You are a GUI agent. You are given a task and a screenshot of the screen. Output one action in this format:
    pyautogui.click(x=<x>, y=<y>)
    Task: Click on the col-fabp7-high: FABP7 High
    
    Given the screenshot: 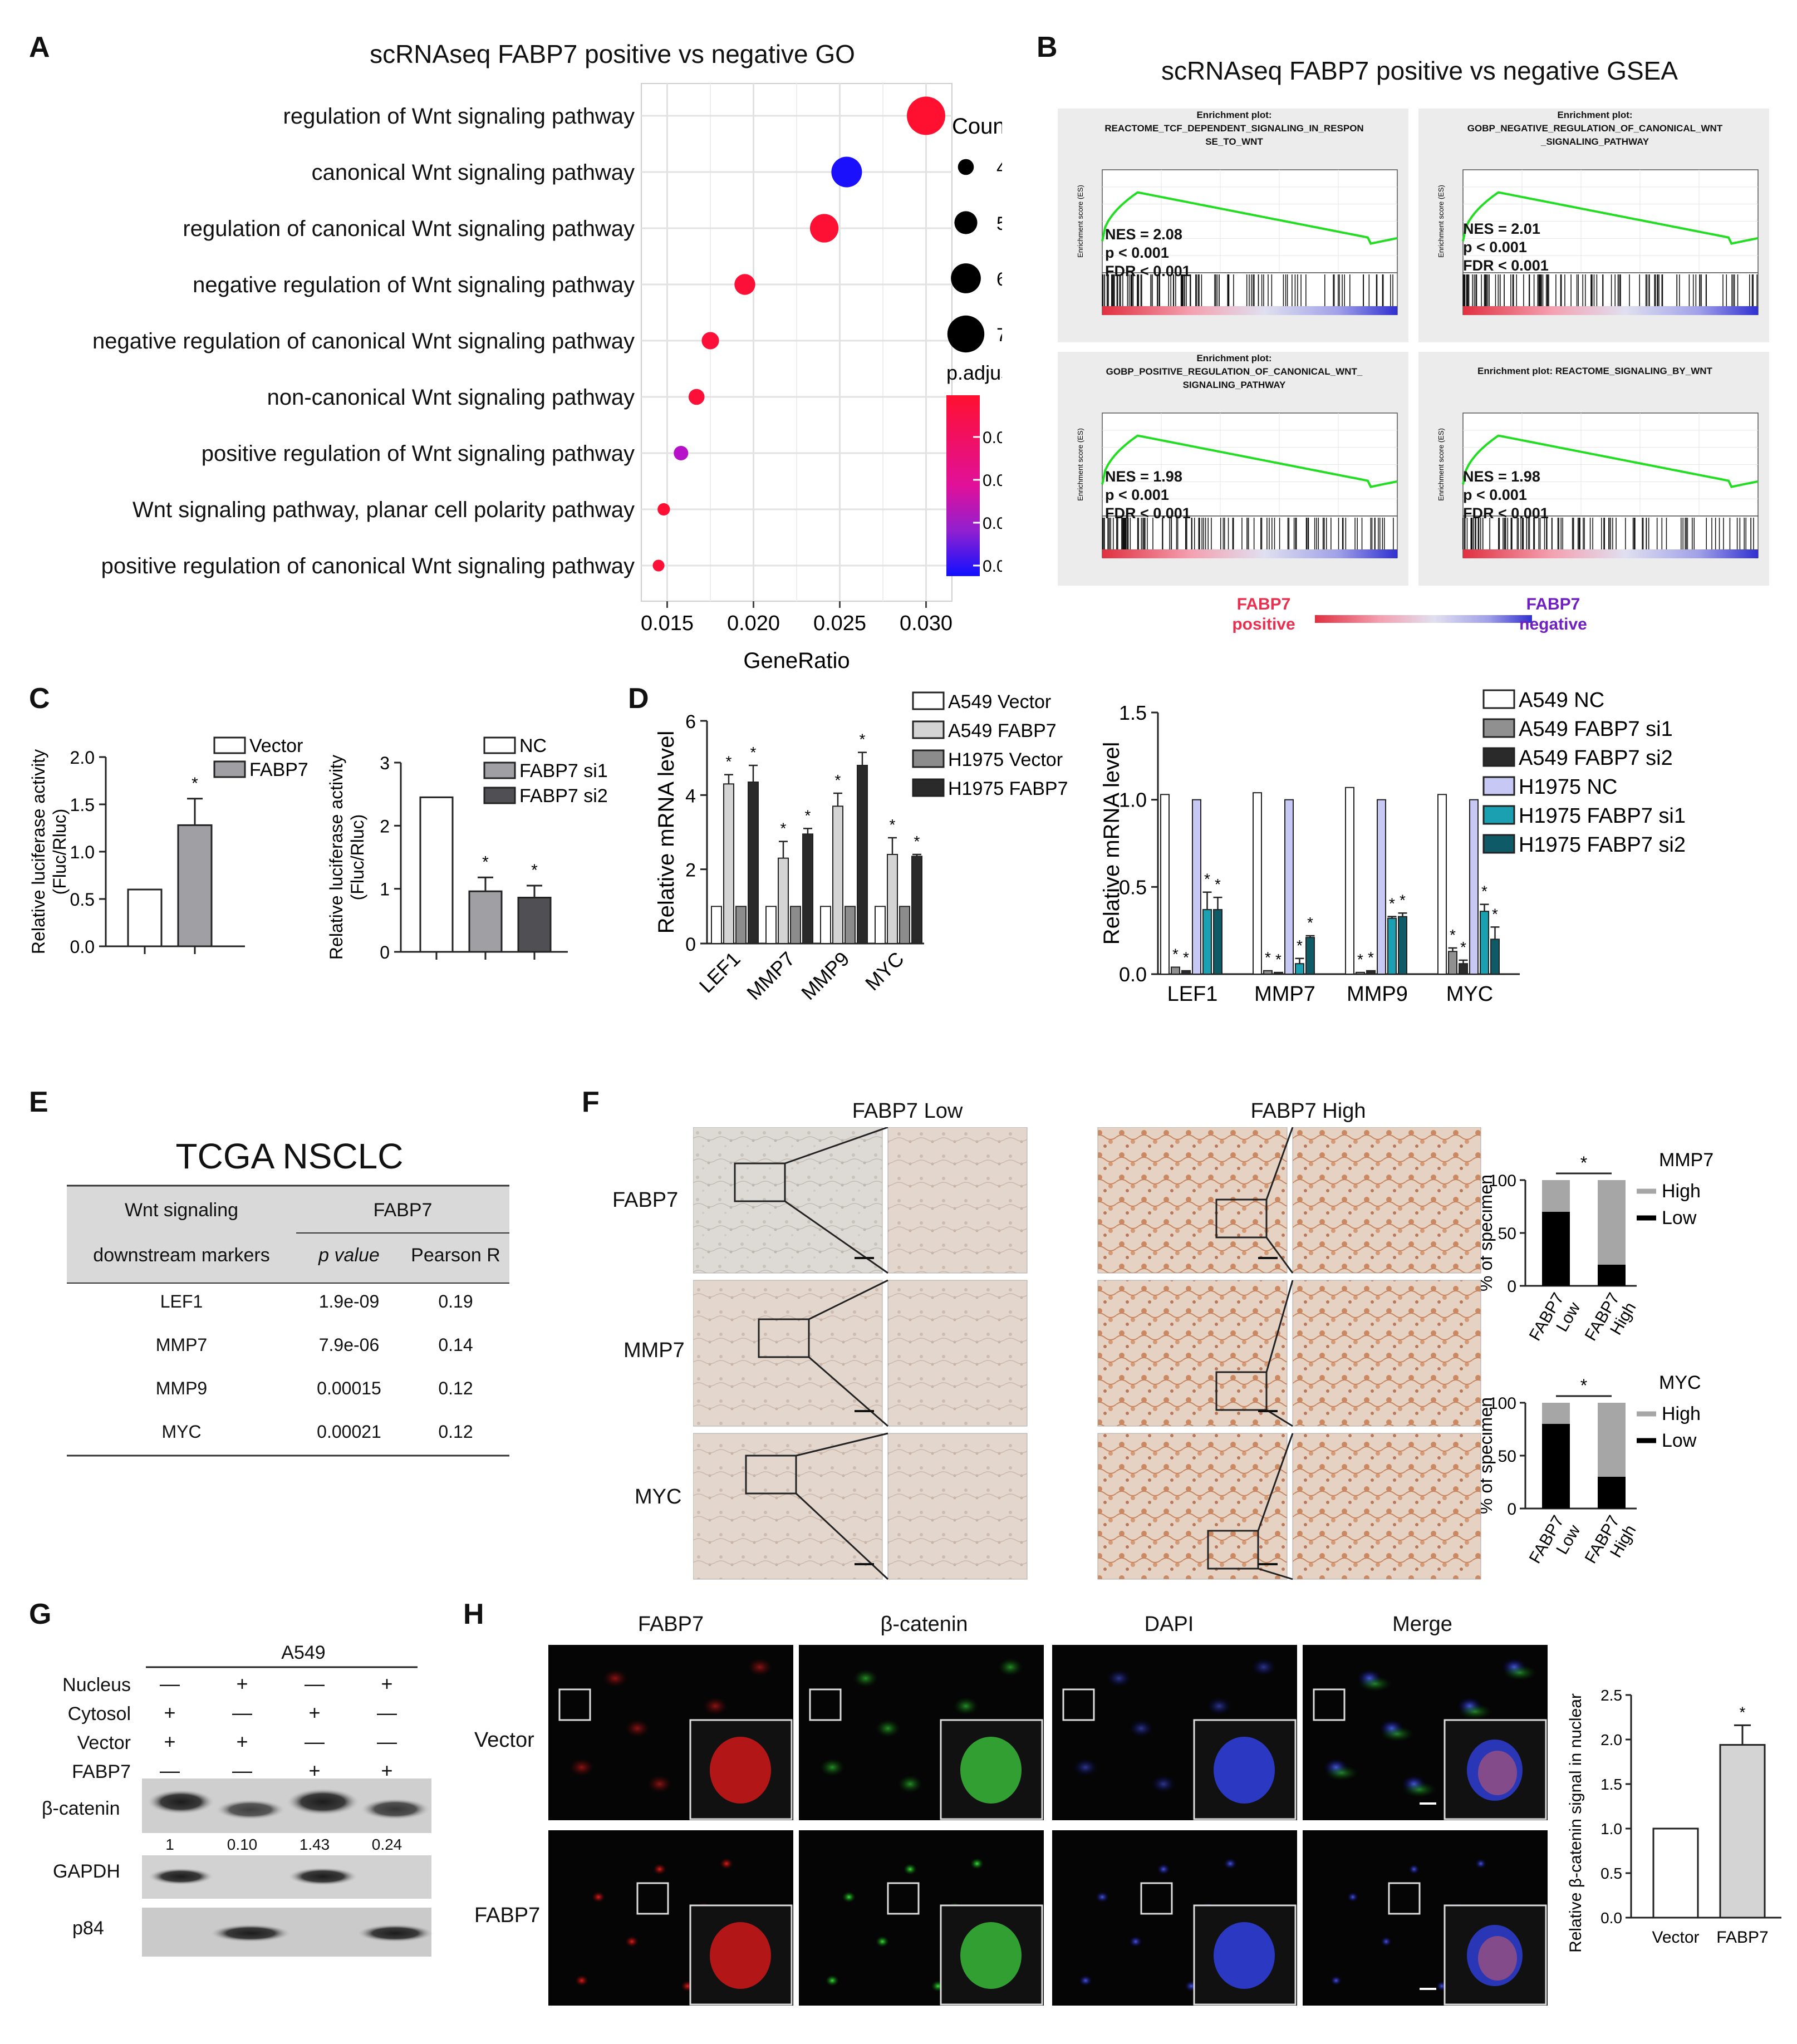 What is the action you would take?
    pyautogui.click(x=1308, y=1111)
    